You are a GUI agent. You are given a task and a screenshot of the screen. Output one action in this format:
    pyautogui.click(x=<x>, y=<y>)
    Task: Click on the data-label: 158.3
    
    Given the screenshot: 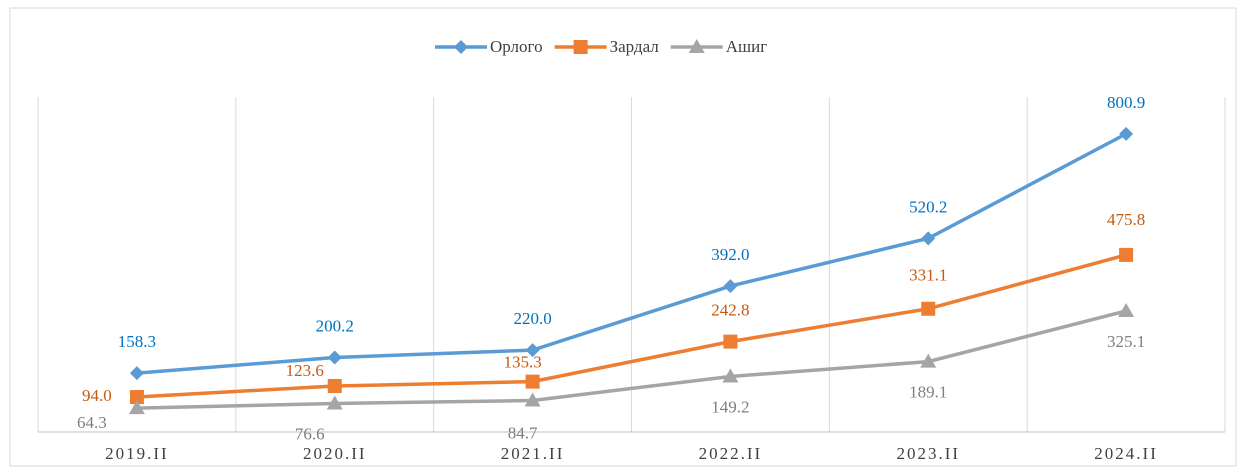 What is the action you would take?
    pyautogui.click(x=137, y=341)
    